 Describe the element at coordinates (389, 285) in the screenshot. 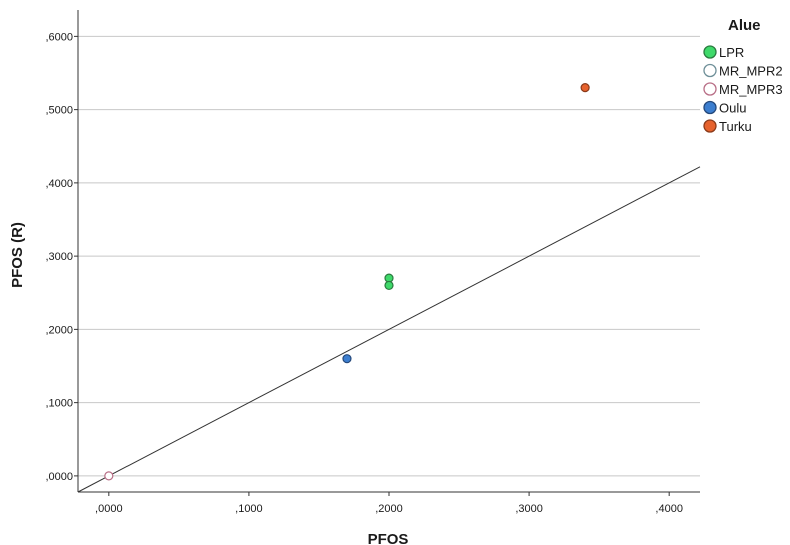

I see `data-point-lpr` at that location.